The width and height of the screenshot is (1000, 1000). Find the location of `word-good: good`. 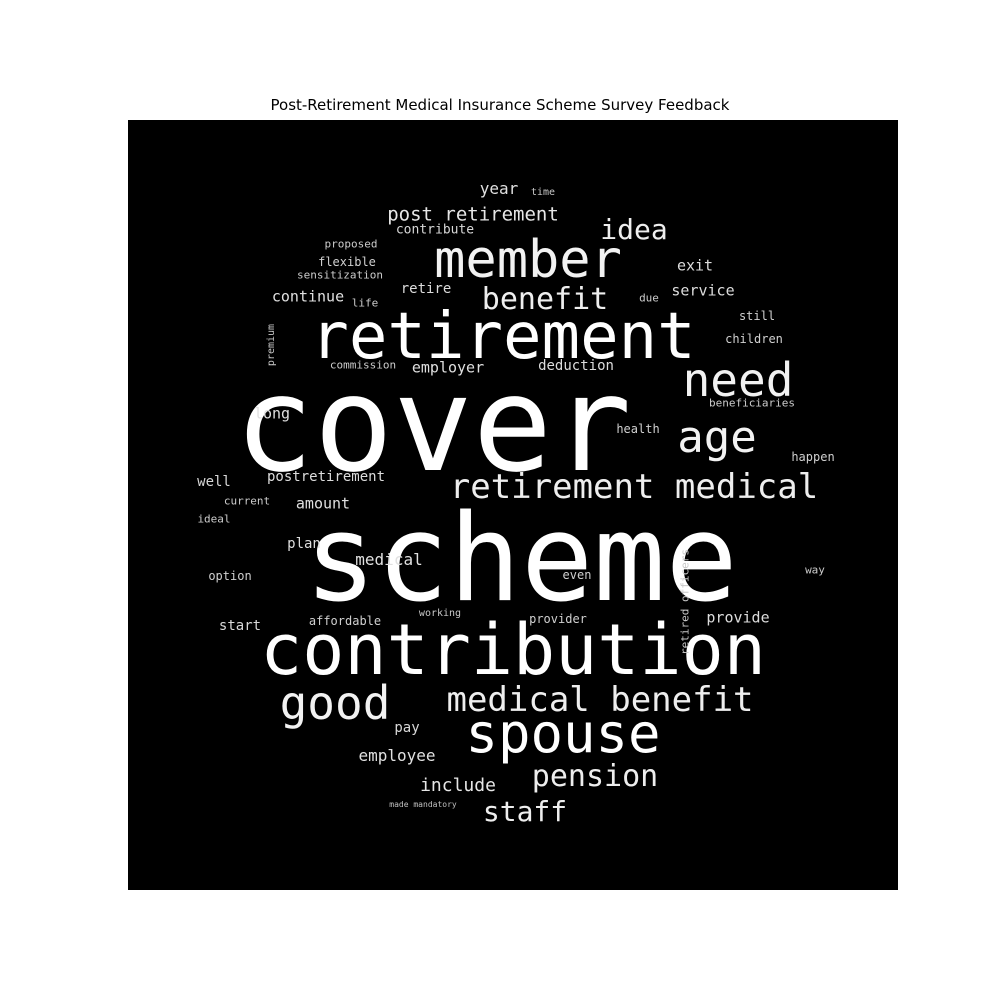

word-good: good is located at coordinates (335, 703).